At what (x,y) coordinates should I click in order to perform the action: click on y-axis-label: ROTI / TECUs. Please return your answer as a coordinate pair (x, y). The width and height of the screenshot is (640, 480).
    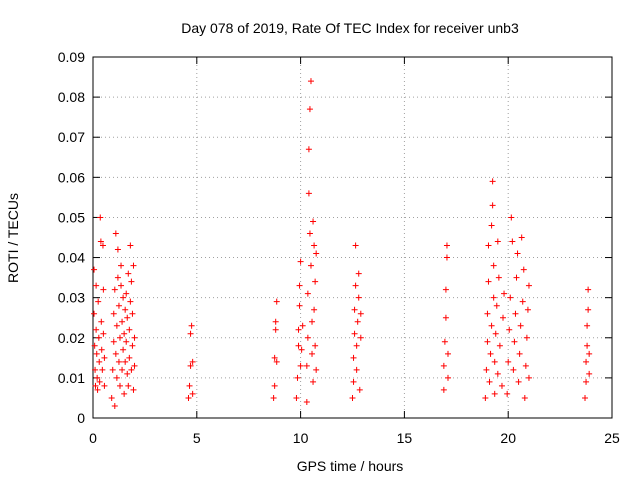
    Looking at the image, I should click on (13, 238).